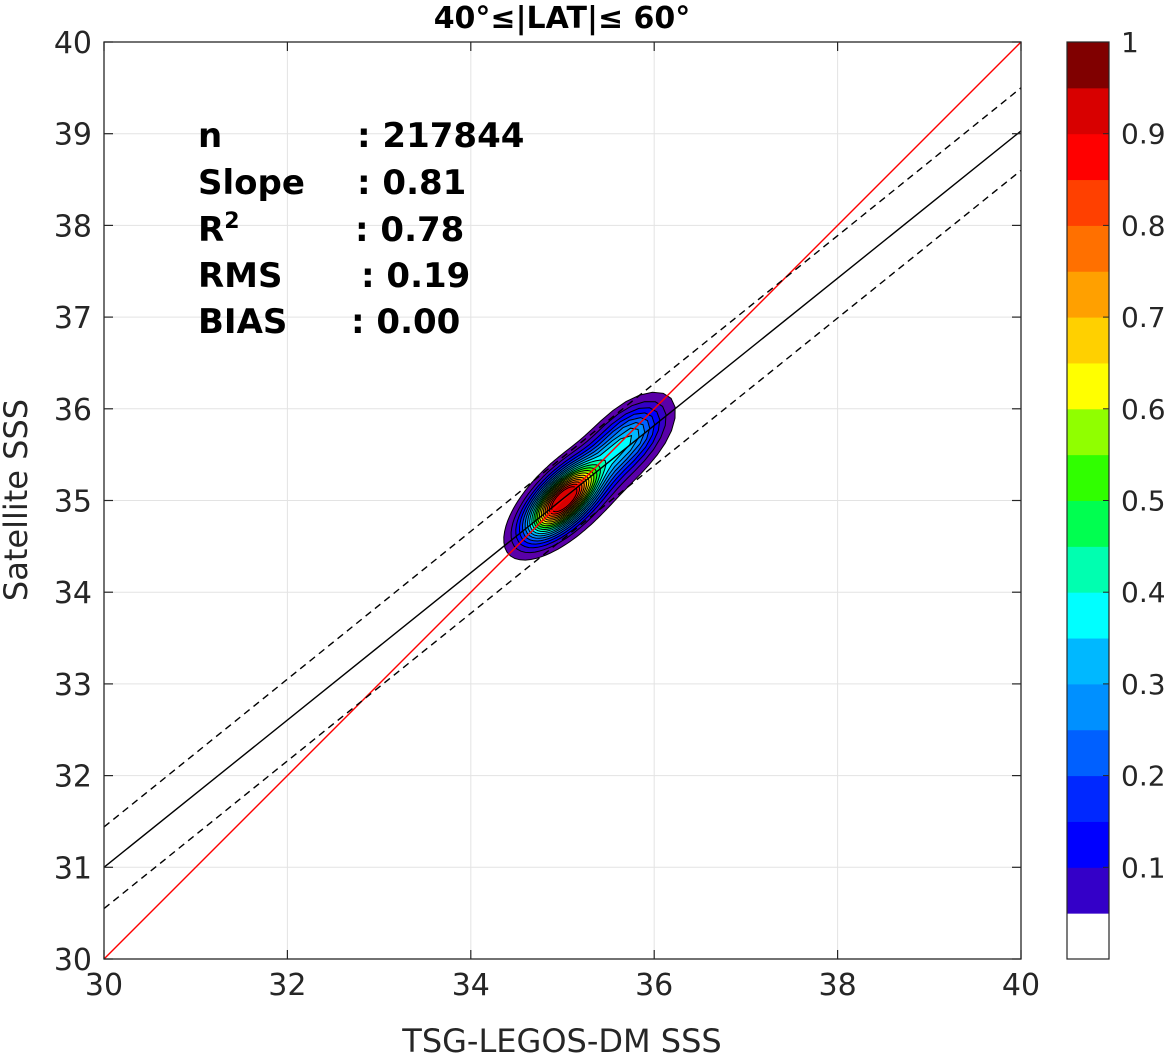  Describe the element at coordinates (219, 229) in the screenshot. I see `stat-label: R2` at that location.